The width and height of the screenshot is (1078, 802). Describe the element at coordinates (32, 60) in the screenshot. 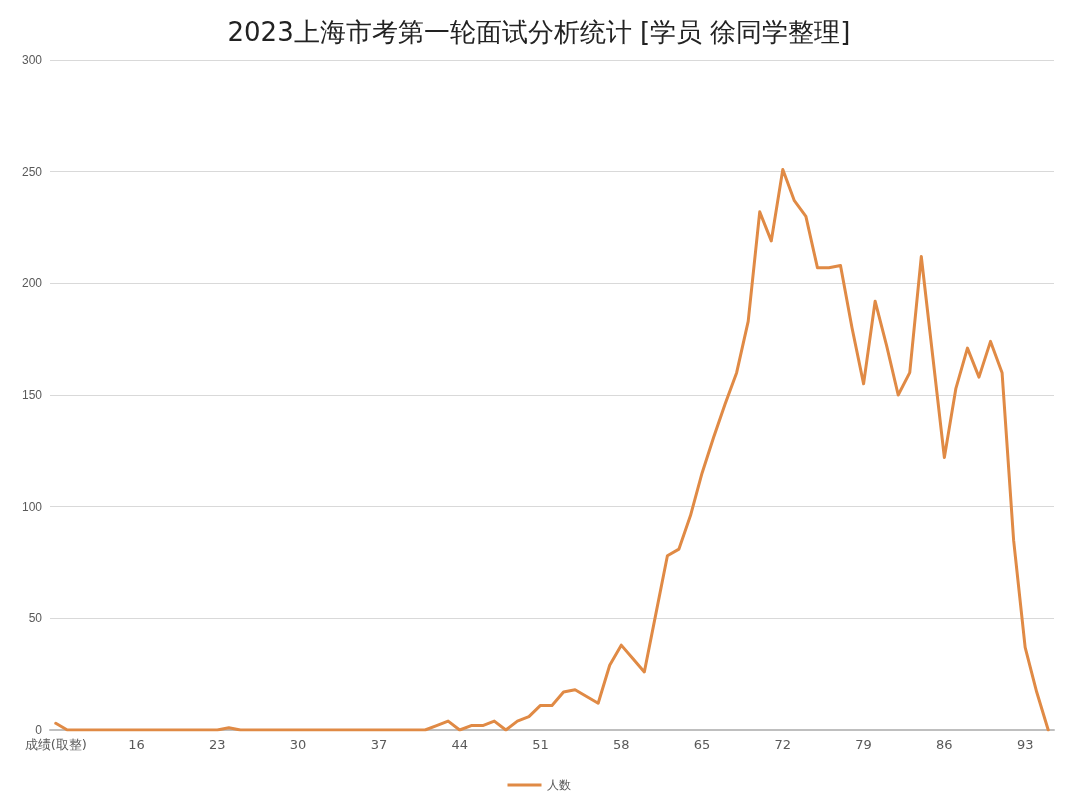

I see `y-tick-label: 300` at that location.